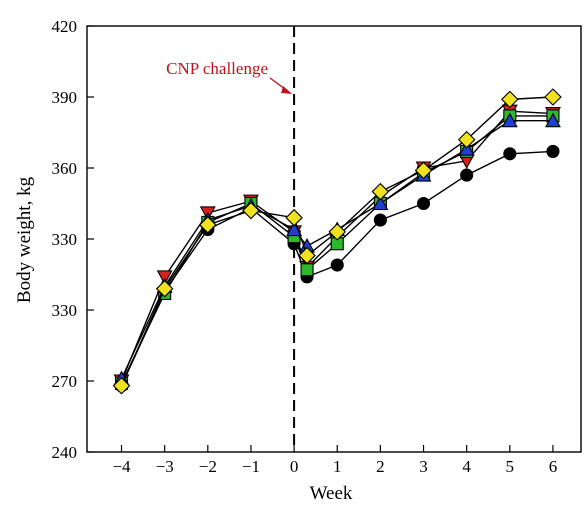  Describe the element at coordinates (287, 90) in the screenshot. I see `challenge-annotation-arrowhead` at that location.